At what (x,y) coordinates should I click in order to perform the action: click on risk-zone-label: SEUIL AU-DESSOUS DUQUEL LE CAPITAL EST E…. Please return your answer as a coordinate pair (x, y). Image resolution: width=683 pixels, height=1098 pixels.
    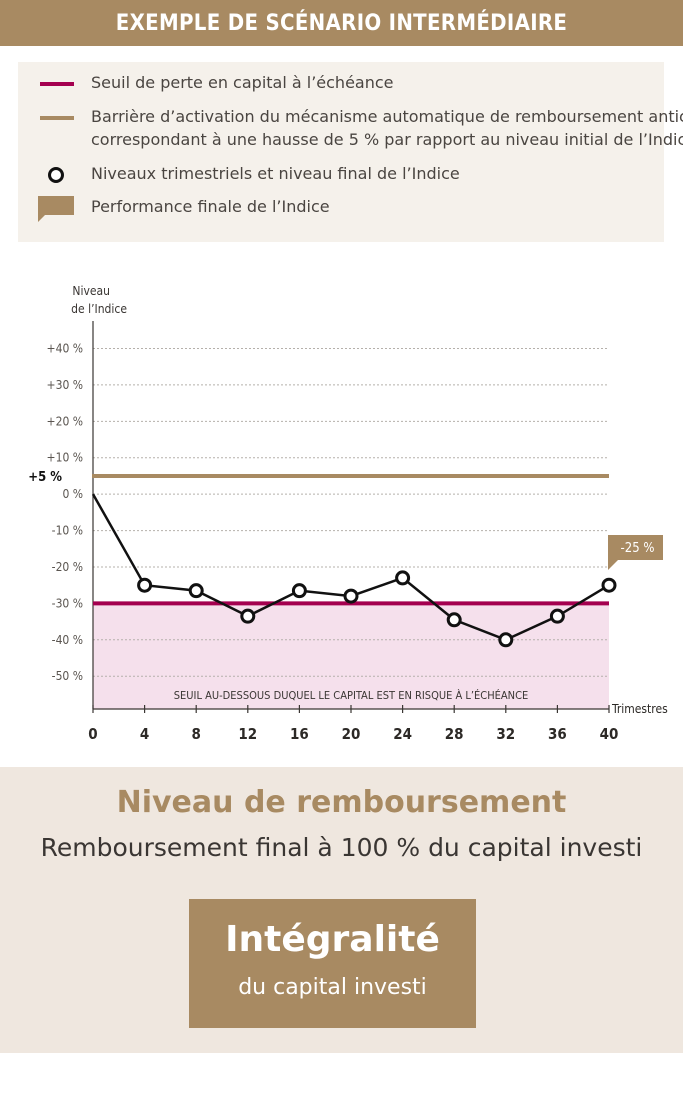
    Looking at the image, I should click on (351, 695).